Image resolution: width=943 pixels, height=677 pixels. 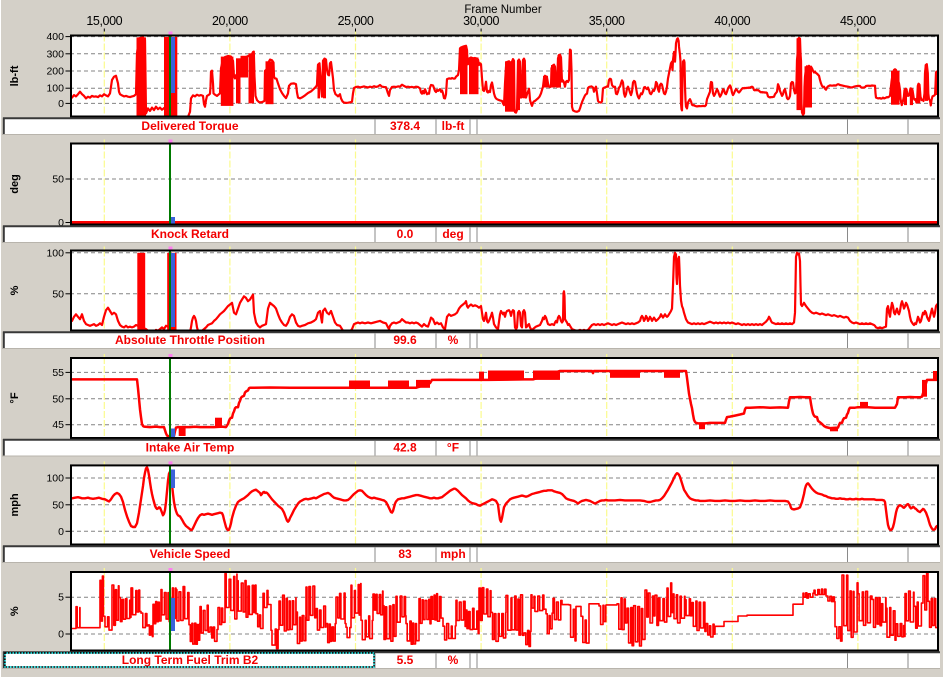 What do you see at coordinates (405, 340) in the screenshot?
I see `svg-text: 99.6` at bounding box center [405, 340].